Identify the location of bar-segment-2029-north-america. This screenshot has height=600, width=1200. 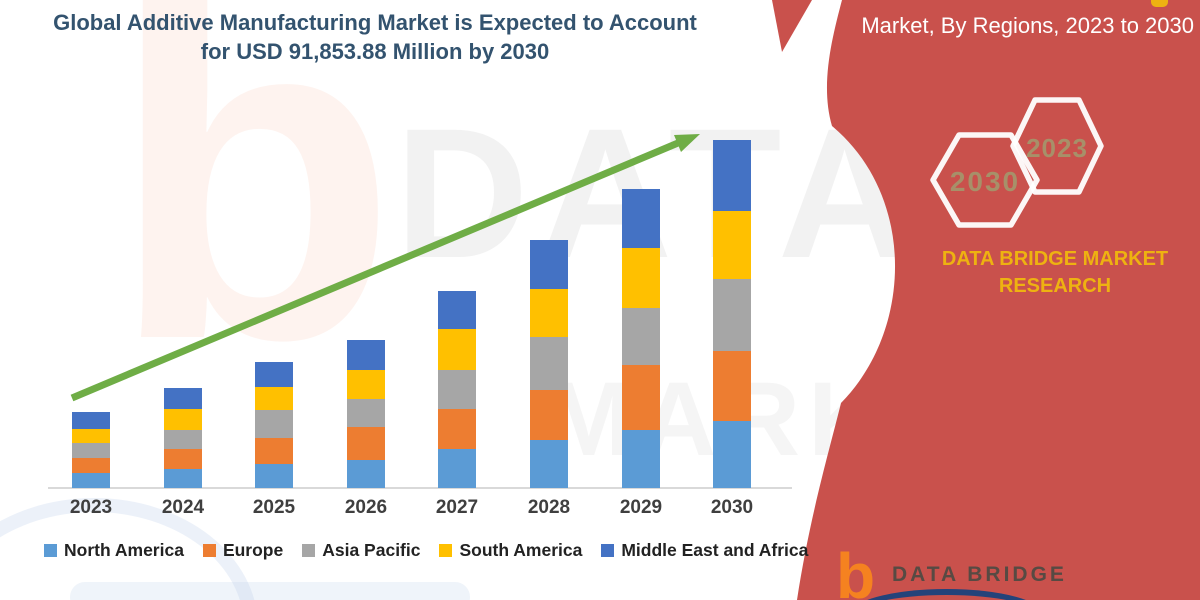
(641, 459).